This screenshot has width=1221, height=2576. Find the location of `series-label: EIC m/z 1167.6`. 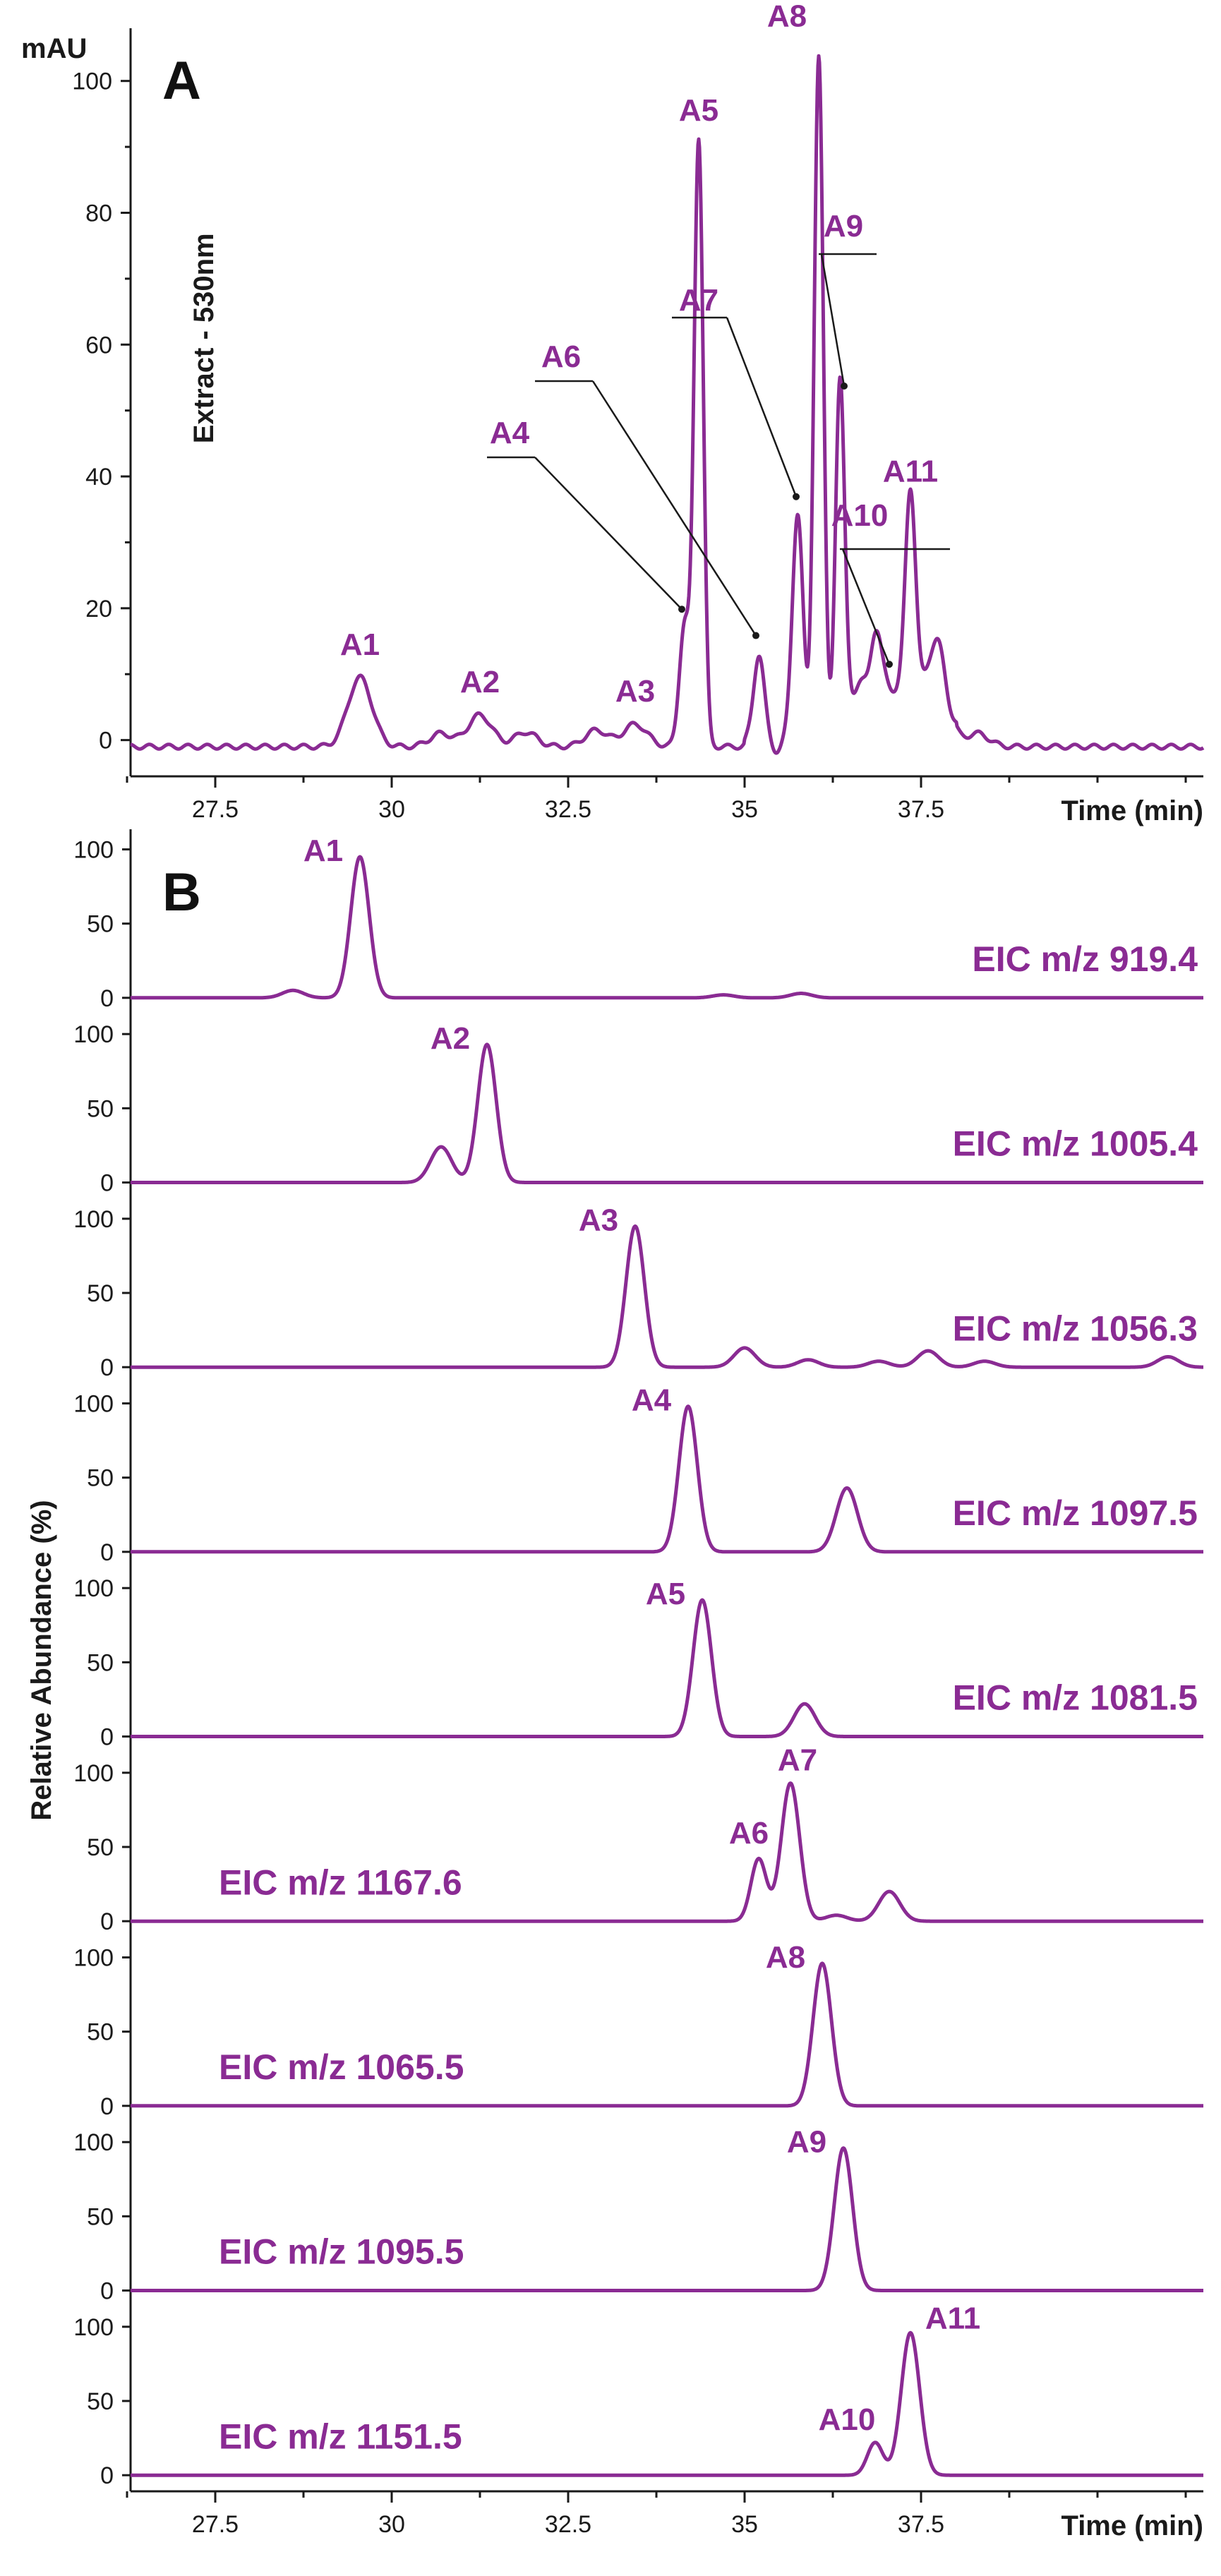

series-label: EIC m/z 1167.6 is located at coordinates (340, 1882).